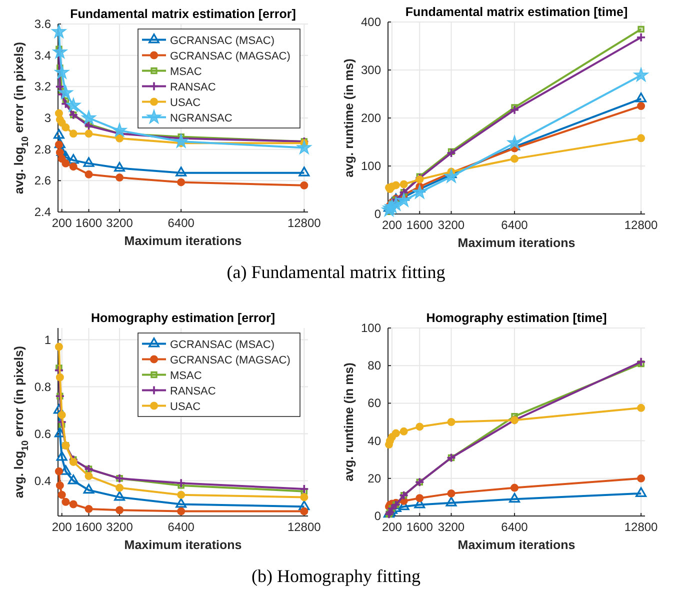 The height and width of the screenshot is (598, 673). Describe the element at coordinates (375, 478) in the screenshot. I see `y-tick-label: 20` at that location.